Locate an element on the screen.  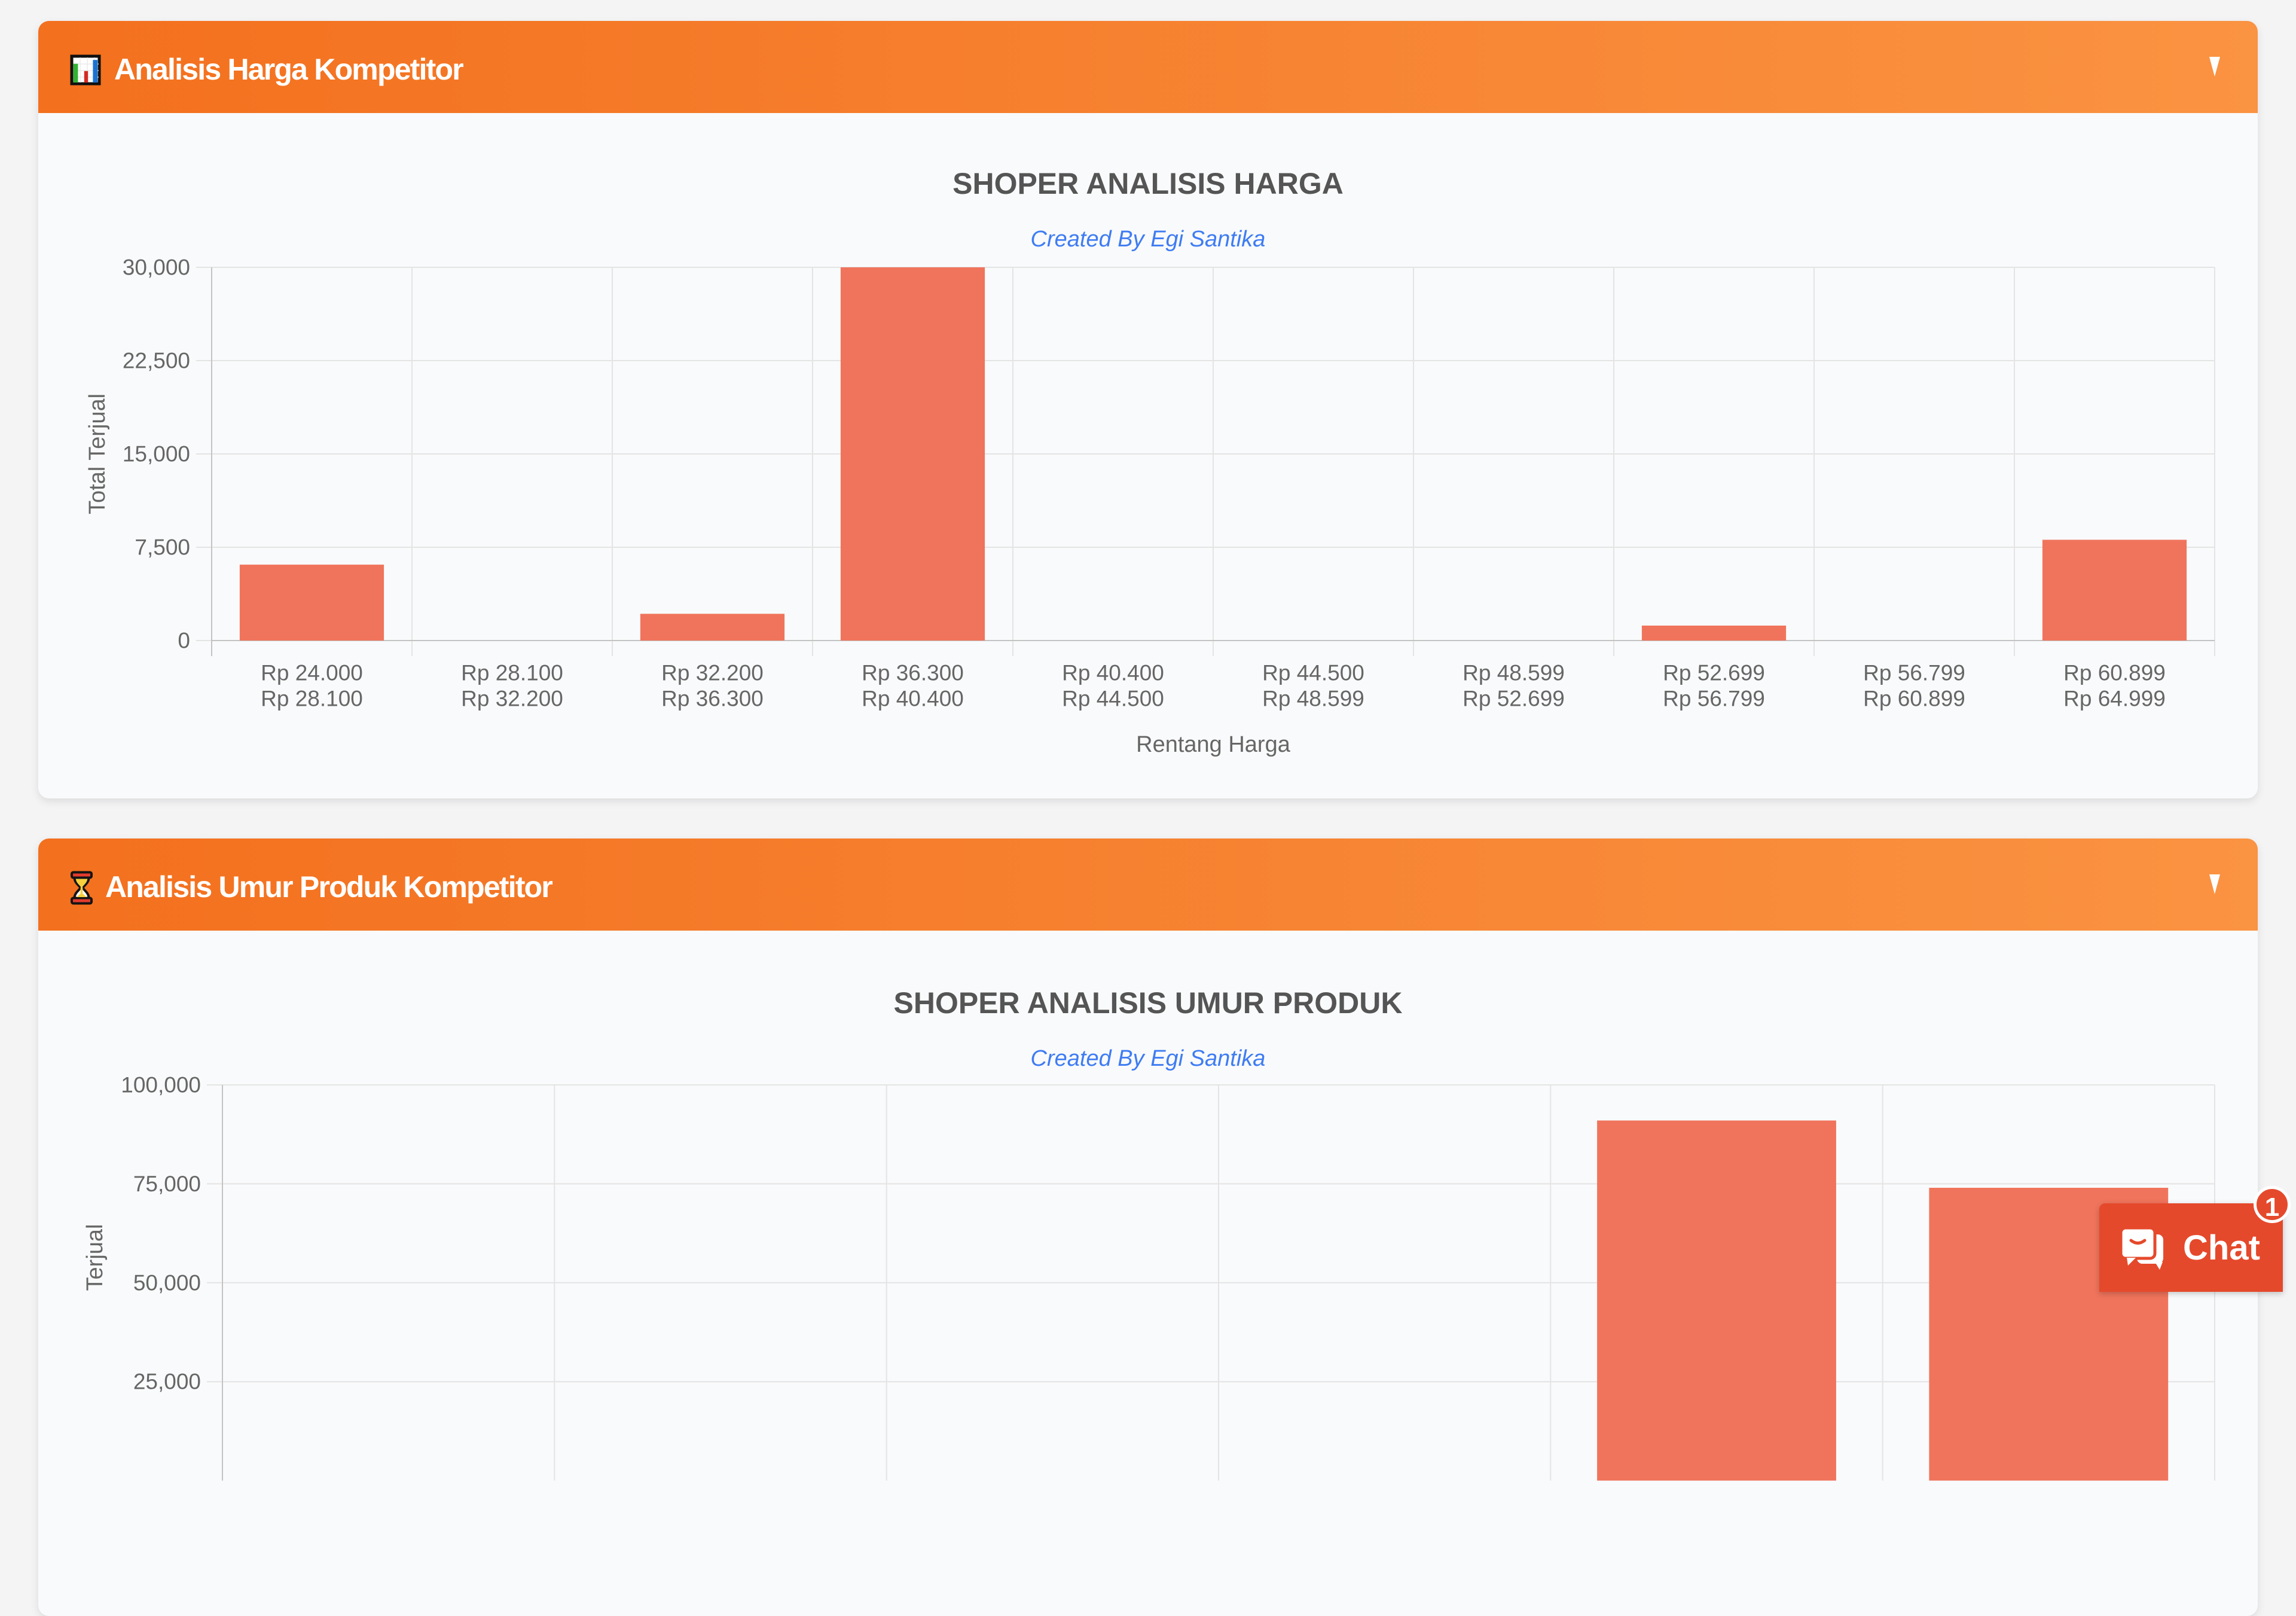
svg-text: 75,000 is located at coordinates (167, 1184).